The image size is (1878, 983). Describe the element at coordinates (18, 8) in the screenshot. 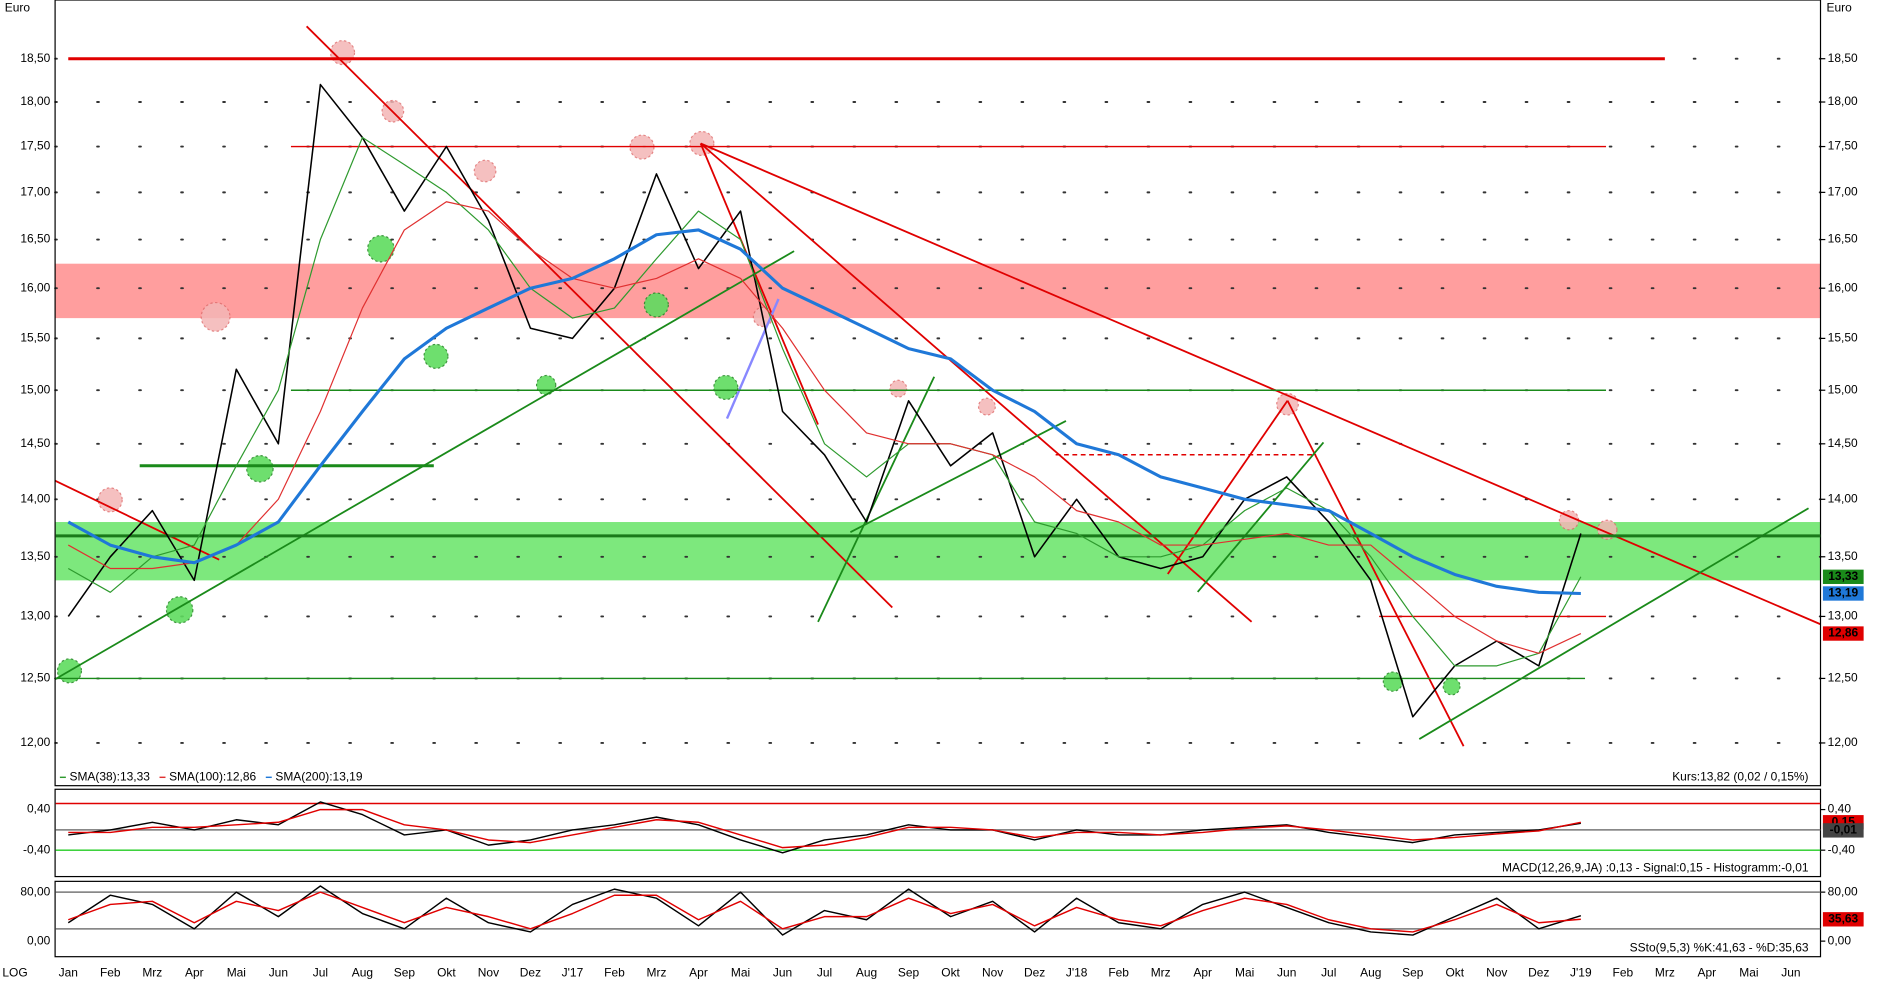

I see `y-axis-label: Euro` at that location.